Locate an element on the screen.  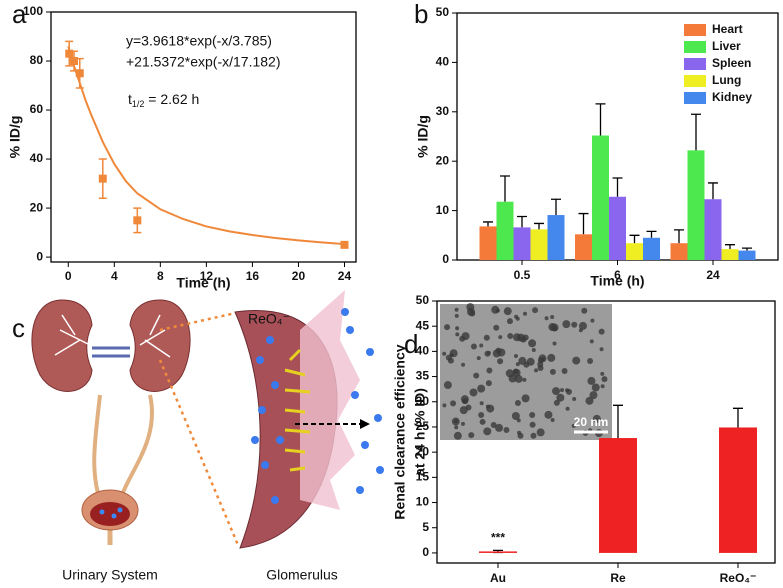
y-tick-label: 30 is located at coordinates (423, 401).